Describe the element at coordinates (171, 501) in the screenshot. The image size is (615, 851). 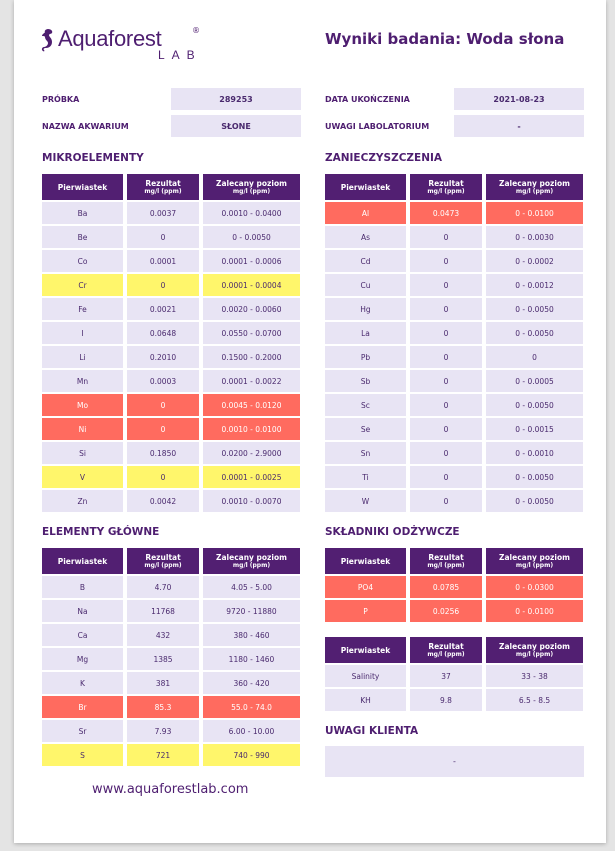
I see `table-row: Zn 0.0042 0.0010 - 0.0070` at that location.